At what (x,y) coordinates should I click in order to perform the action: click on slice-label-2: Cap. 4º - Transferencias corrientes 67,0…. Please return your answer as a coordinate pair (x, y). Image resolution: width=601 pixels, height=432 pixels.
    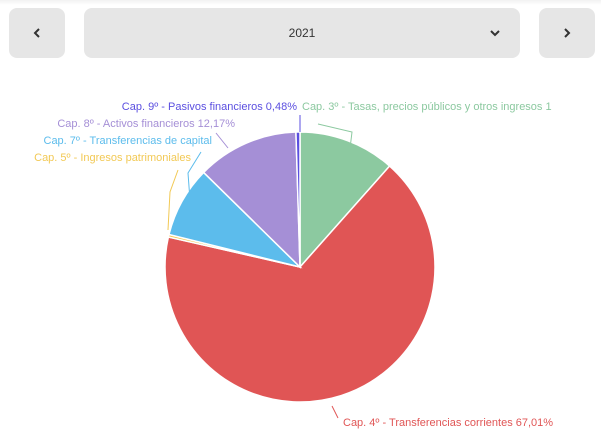
    Looking at the image, I should click on (448, 423).